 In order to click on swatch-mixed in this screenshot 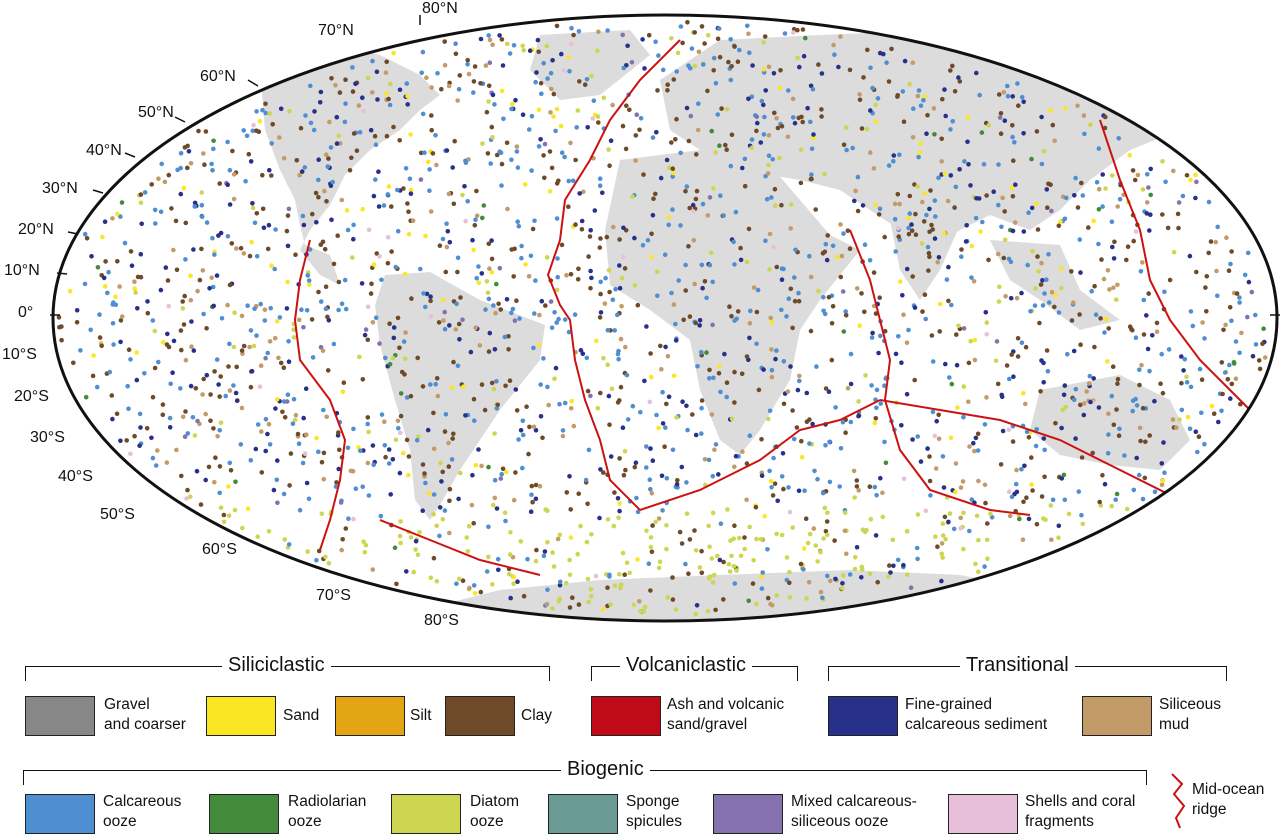, I will do `click(748, 814)`.